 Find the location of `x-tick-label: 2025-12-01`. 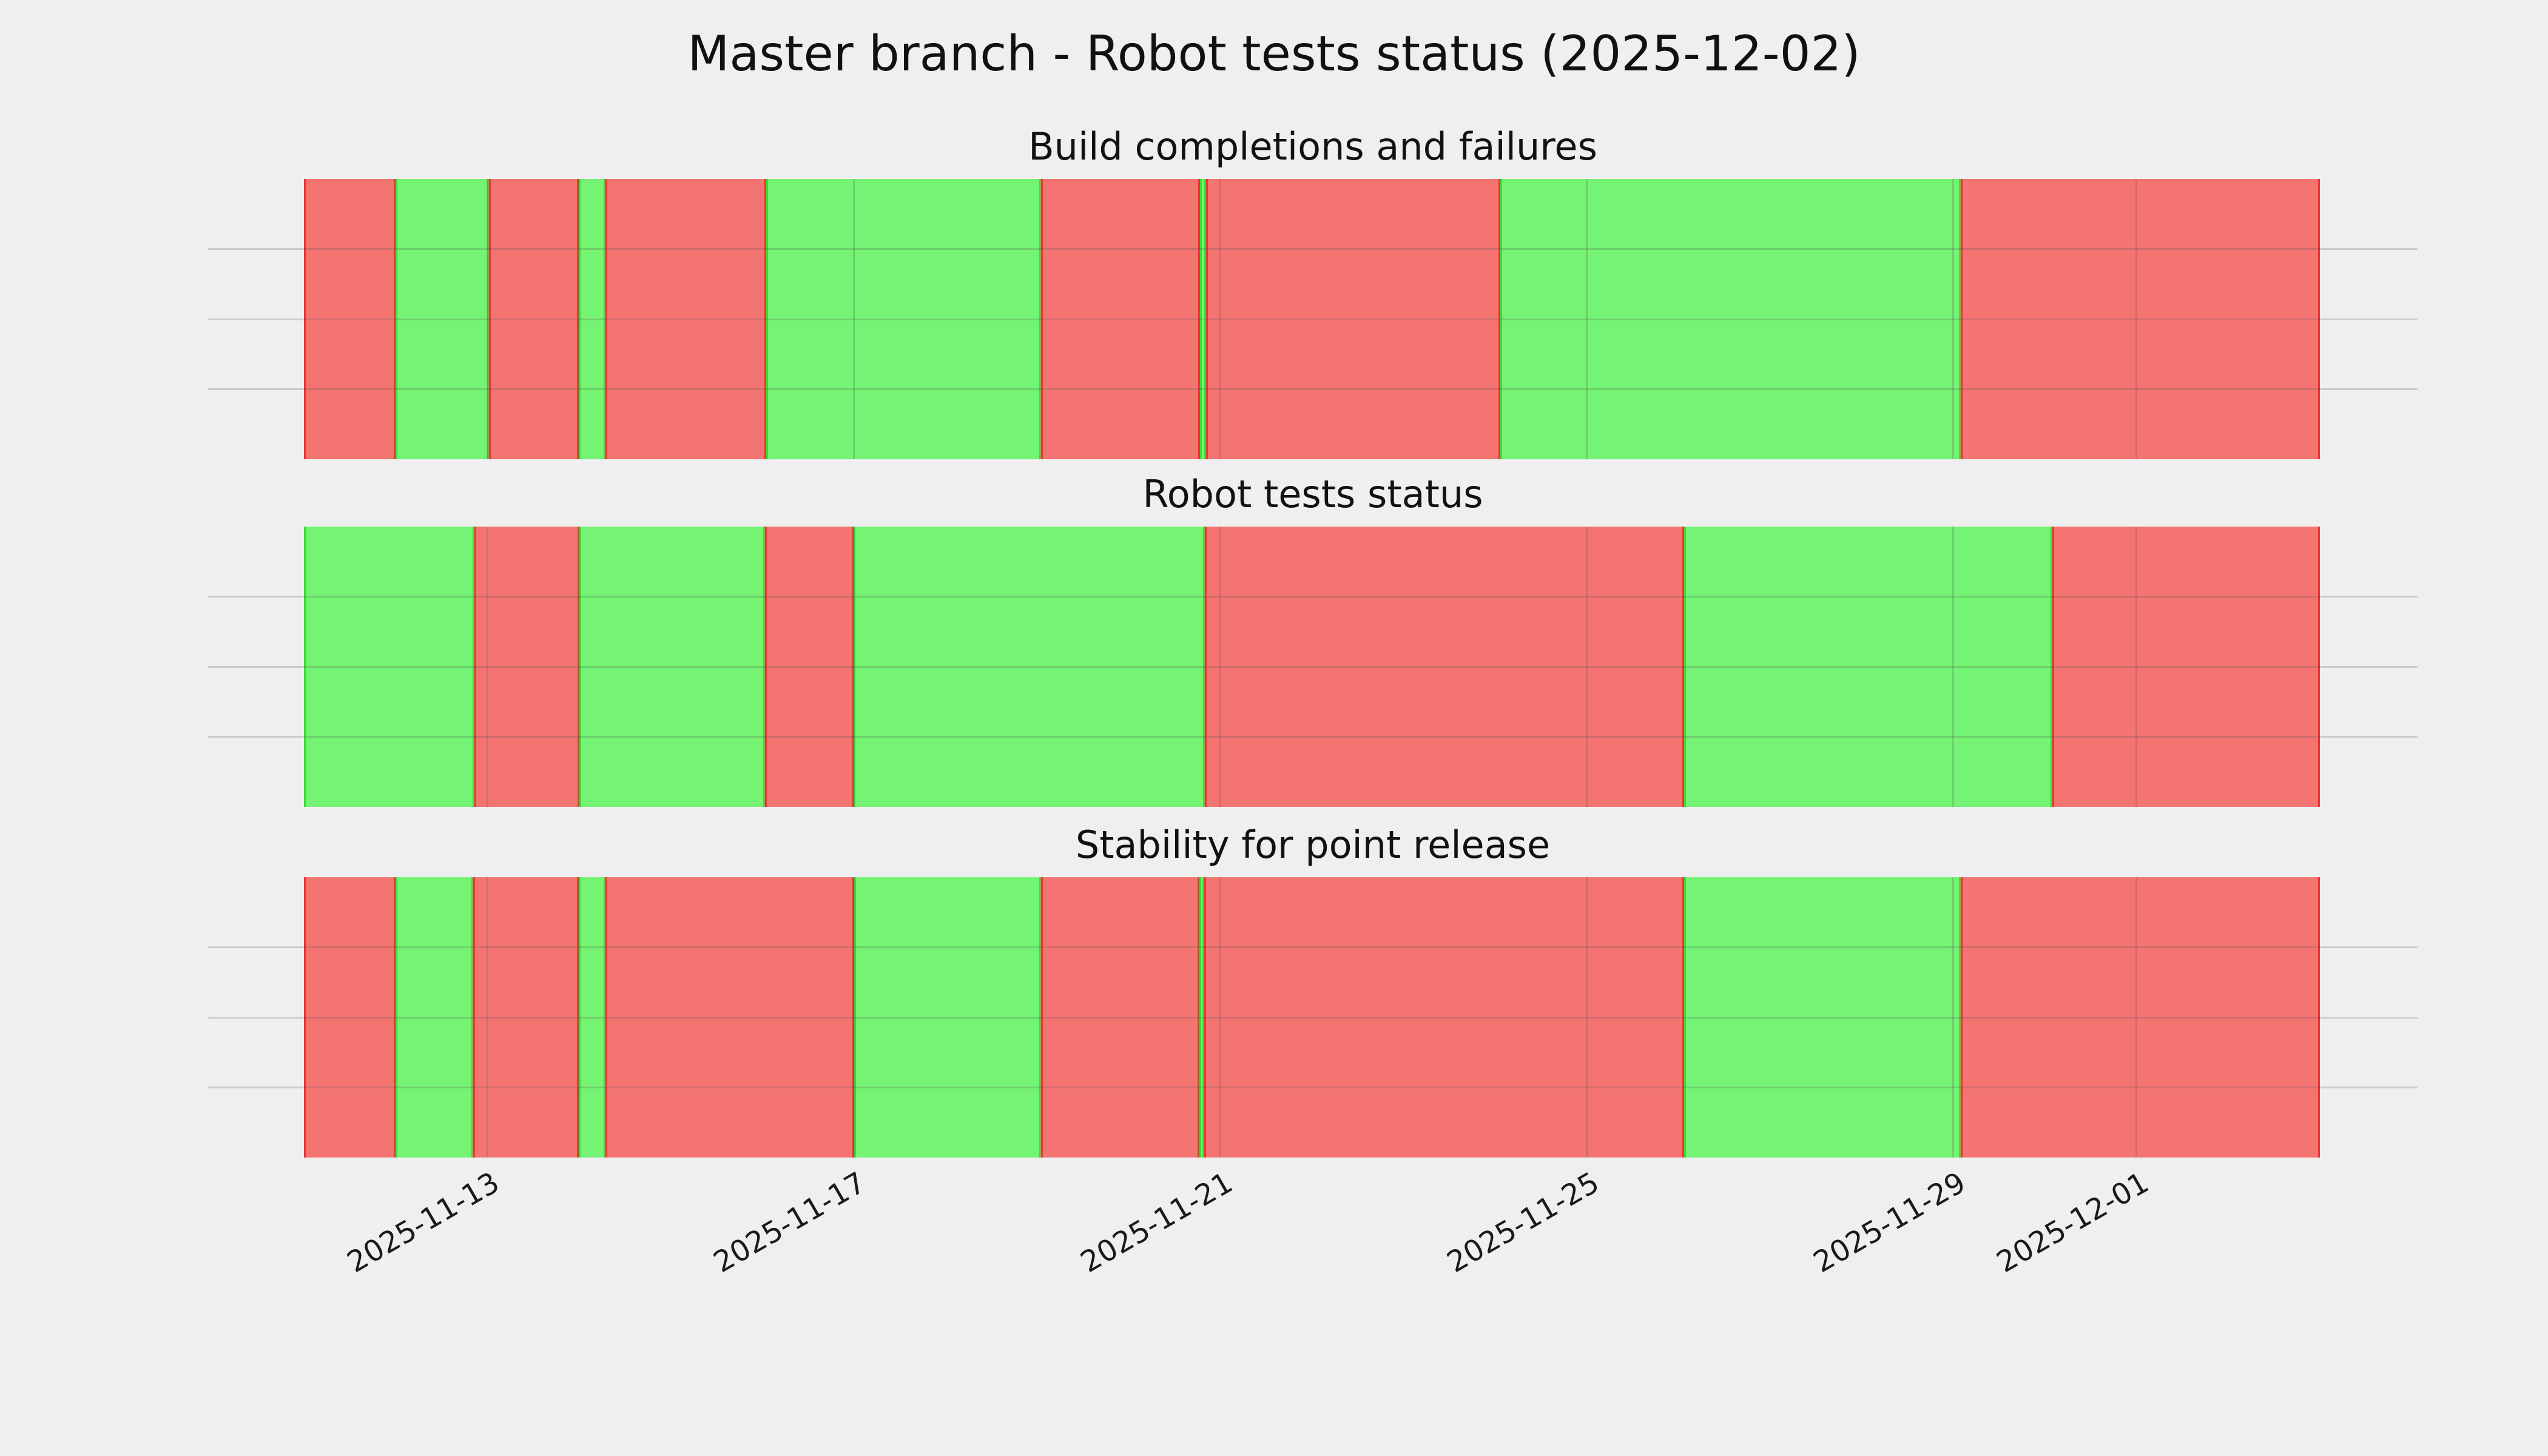

x-tick-label: 2025-12-01 is located at coordinates (2072, 1222).